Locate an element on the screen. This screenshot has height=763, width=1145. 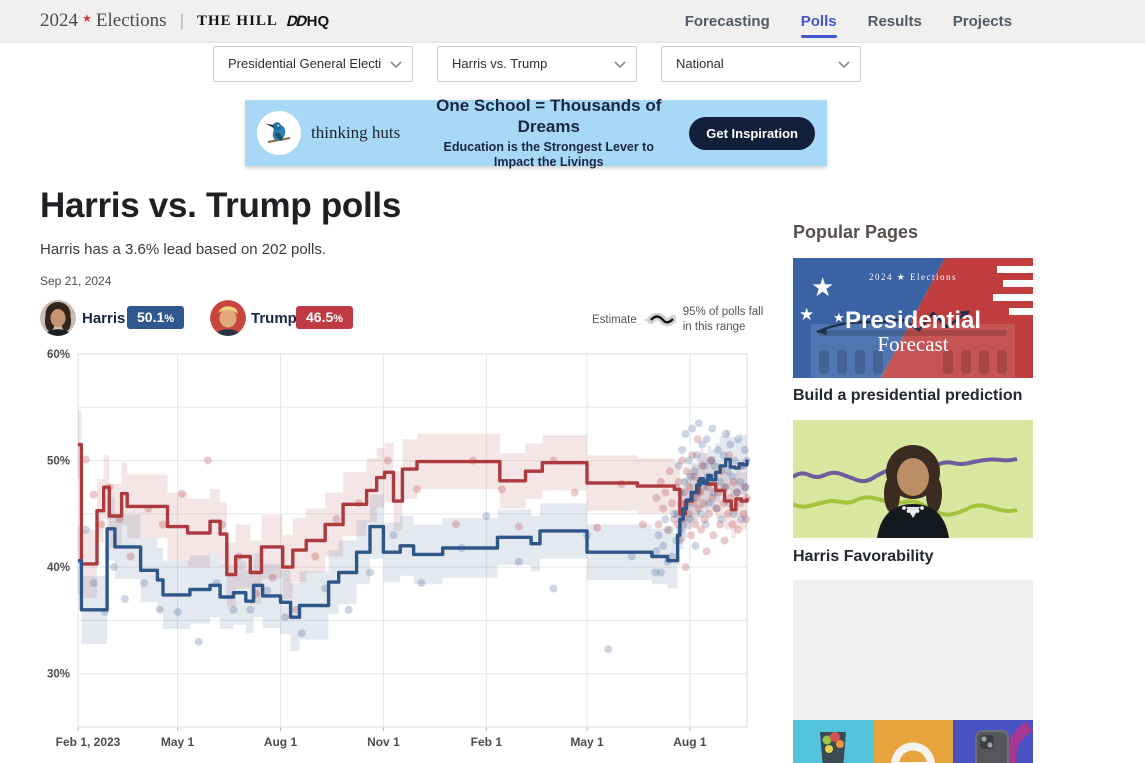
primary-nav: Forecasting Polls Results Projects is located at coordinates (848, 21).